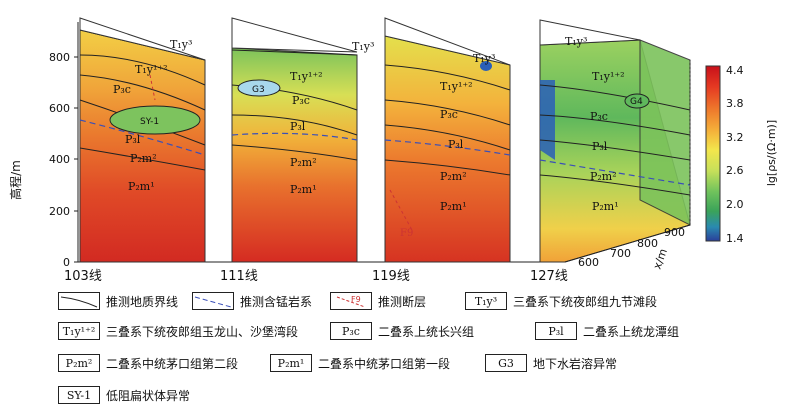  What do you see at coordinates (735, 238) in the screenshot?
I see `colorbar-tick: 1.4` at bounding box center [735, 238].